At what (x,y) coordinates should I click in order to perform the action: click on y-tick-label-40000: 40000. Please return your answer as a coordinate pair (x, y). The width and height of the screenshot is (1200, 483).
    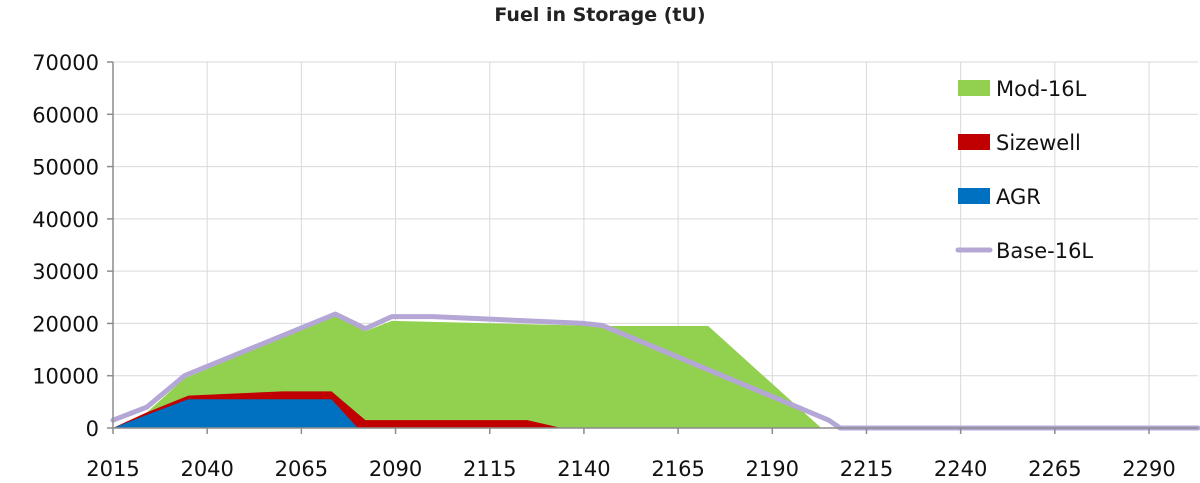
    Looking at the image, I should click on (65, 220).